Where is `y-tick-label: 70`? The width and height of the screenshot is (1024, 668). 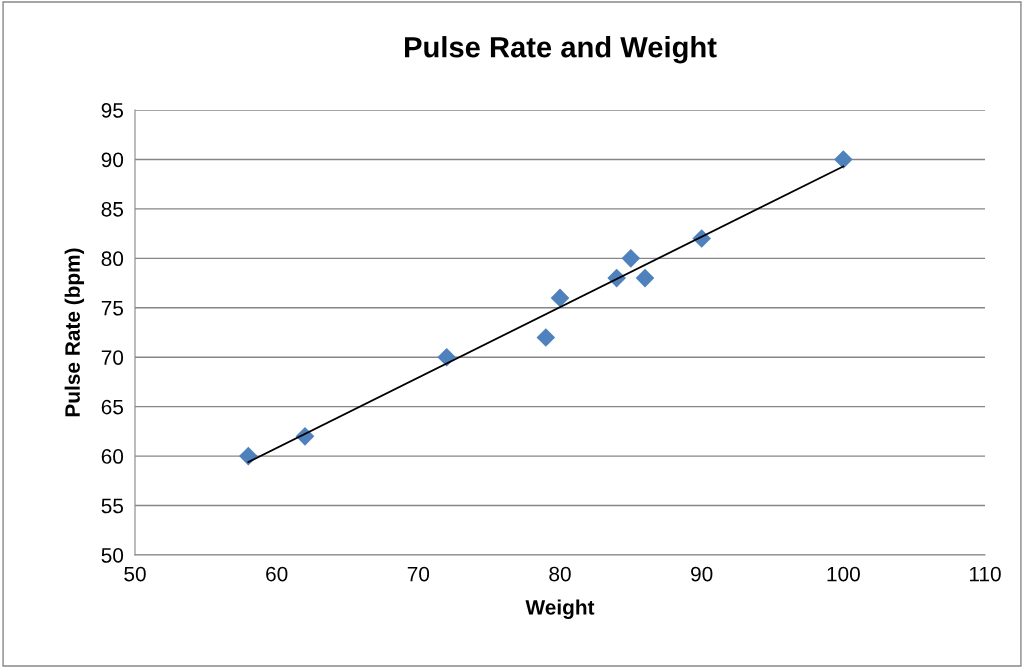
y-tick-label: 70 is located at coordinates (112, 357).